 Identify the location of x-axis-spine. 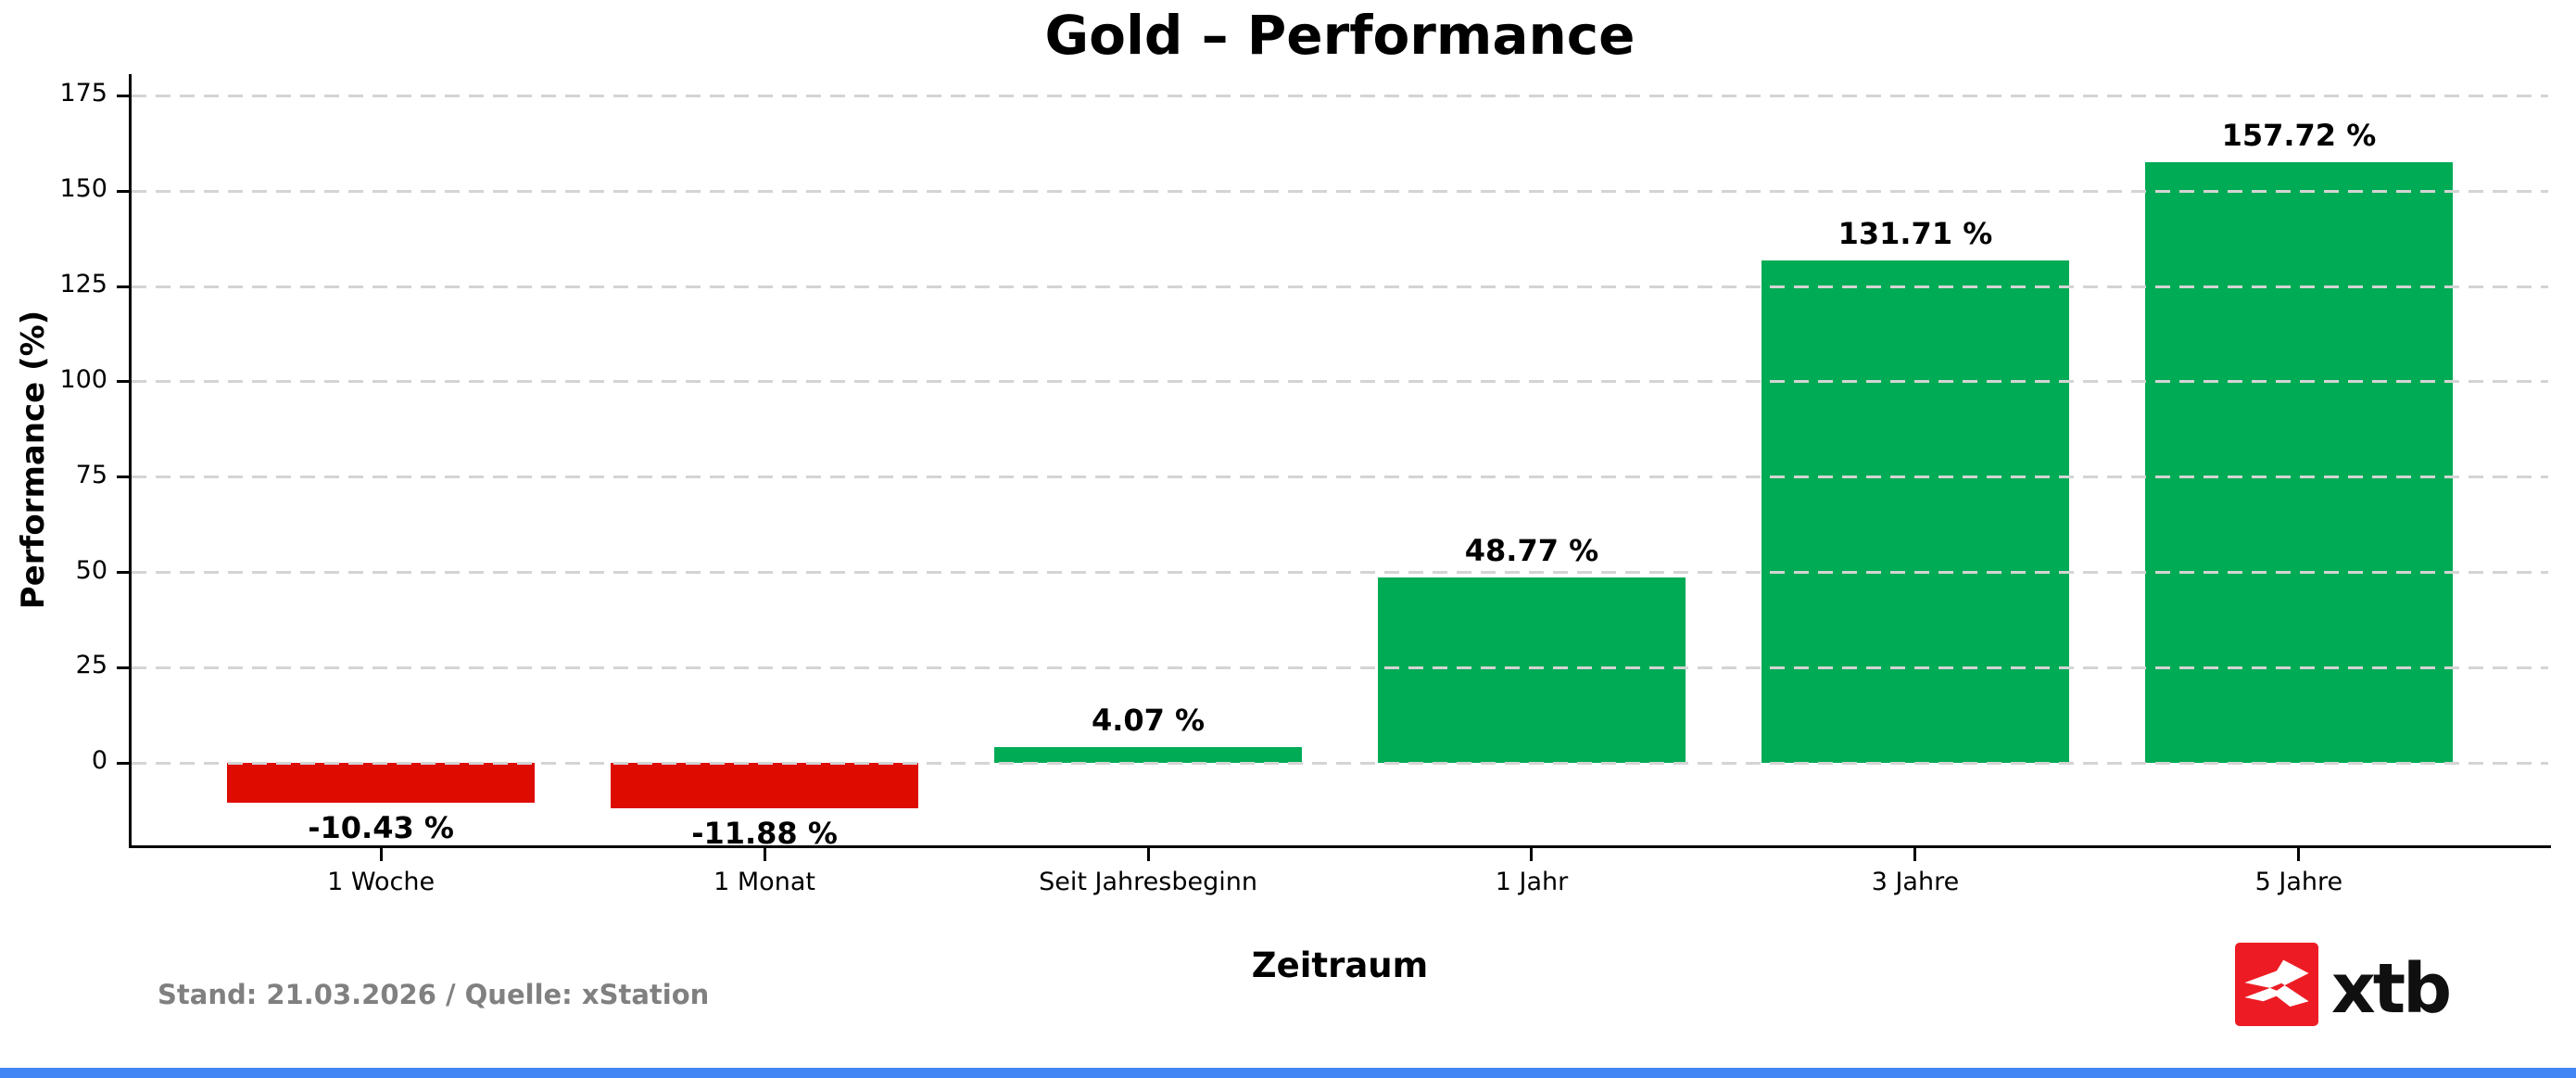
(1340, 847).